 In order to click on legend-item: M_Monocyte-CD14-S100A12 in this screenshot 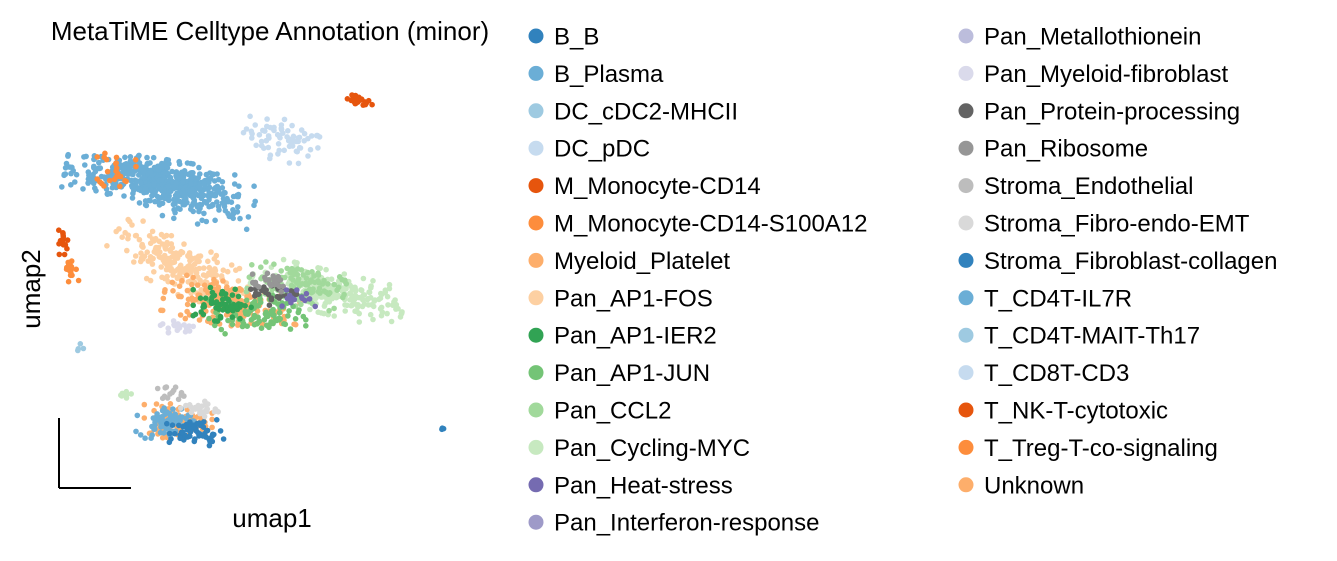, I will do `click(698, 224)`.